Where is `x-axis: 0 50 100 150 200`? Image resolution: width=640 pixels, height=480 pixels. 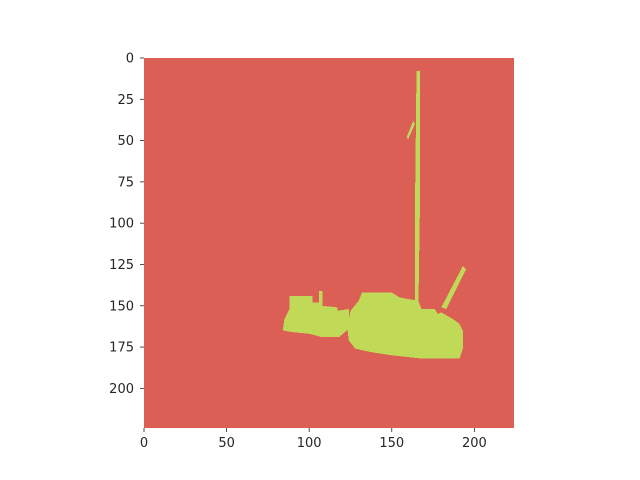 x-axis: 0 50 100 150 200 is located at coordinates (313, 439).